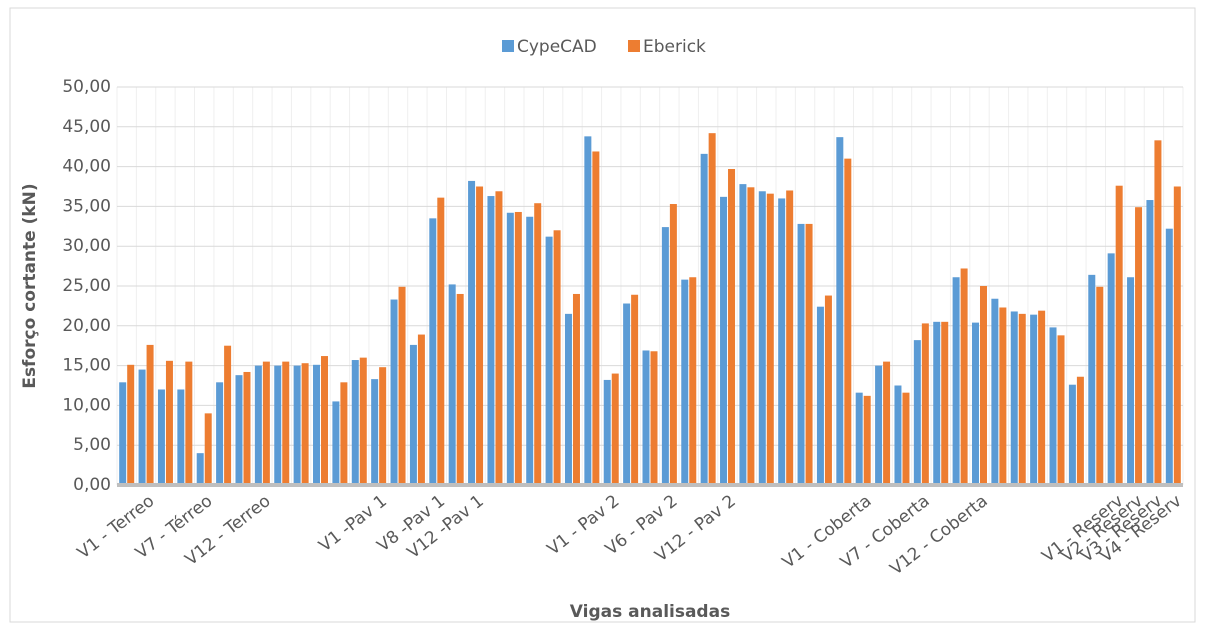  I want to click on y-tick-label: 10,00, so click(86, 405).